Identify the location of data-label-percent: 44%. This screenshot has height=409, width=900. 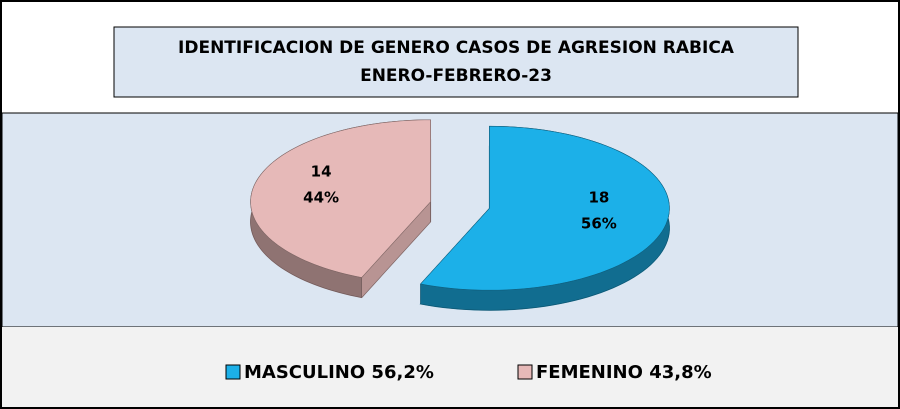
(321, 197).